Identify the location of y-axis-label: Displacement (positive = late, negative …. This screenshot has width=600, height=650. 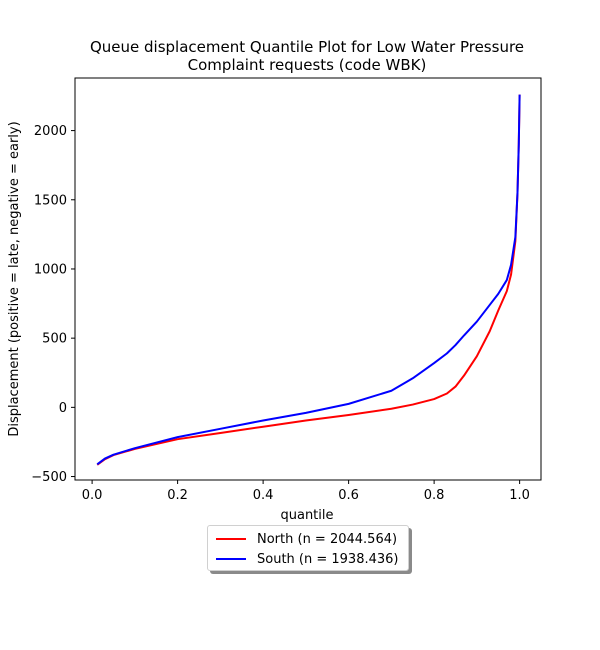
(14, 278).